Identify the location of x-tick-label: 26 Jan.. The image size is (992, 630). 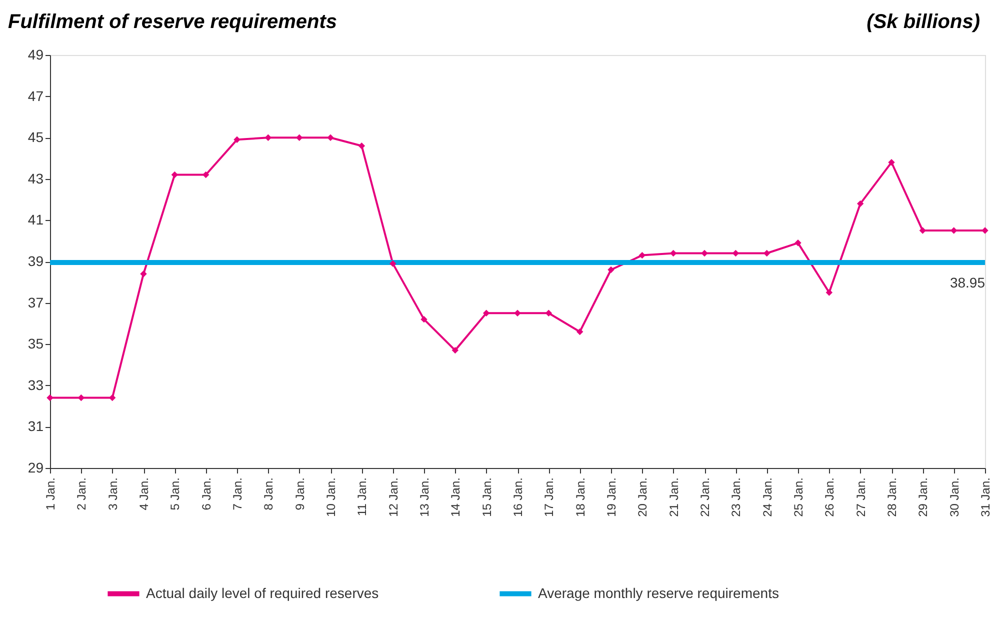
(829, 497).